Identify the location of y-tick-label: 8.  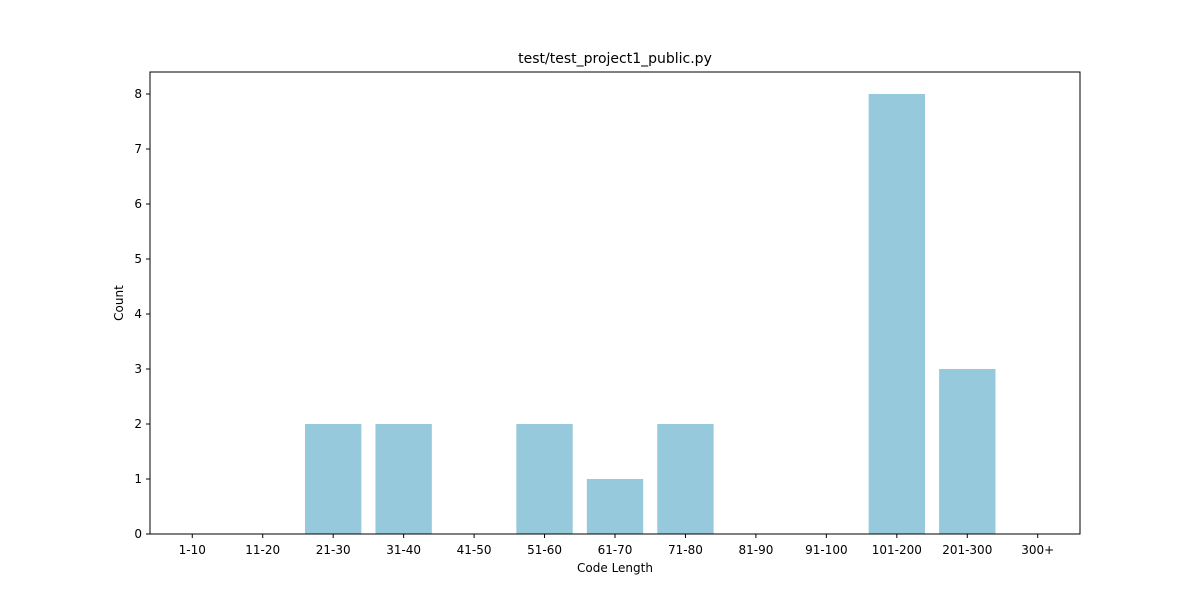
(138, 94).